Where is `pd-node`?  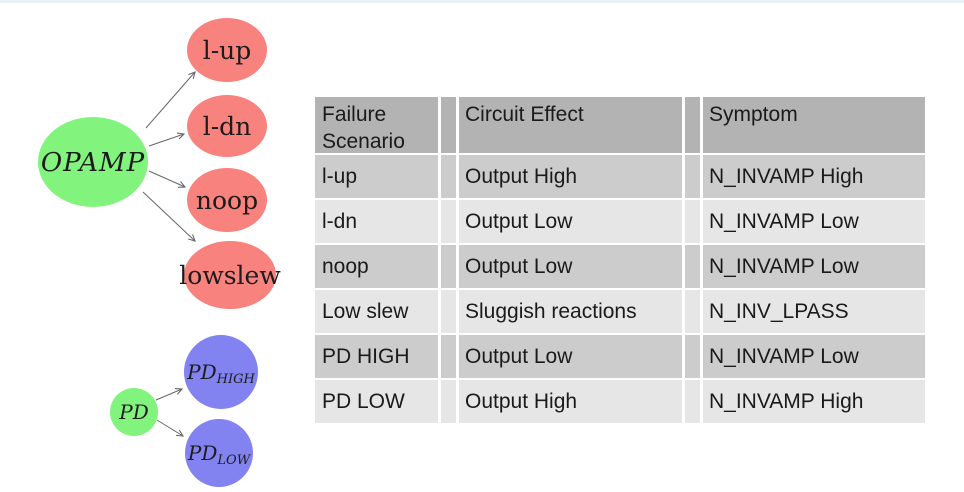
pd-node is located at coordinates (134, 412).